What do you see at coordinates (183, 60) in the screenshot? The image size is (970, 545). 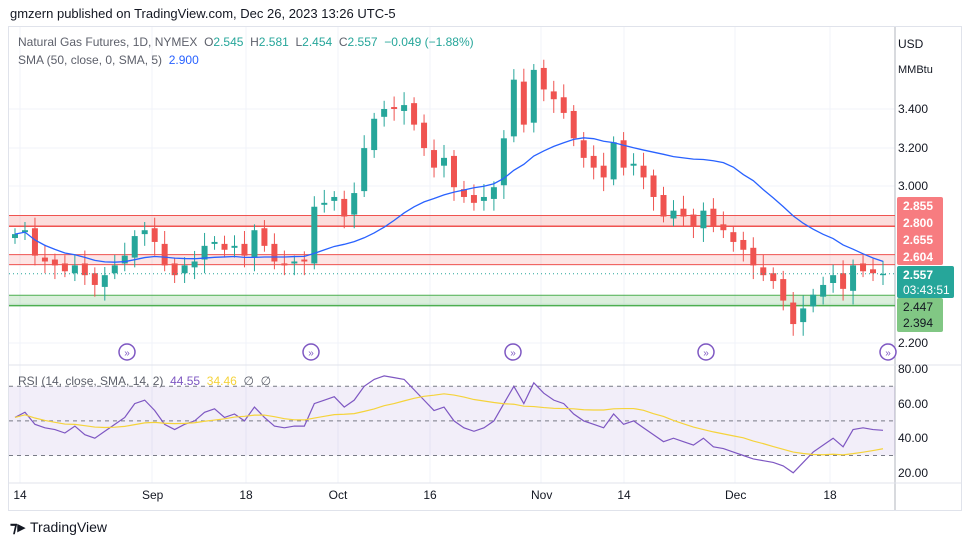 I see `sma-value: 2.900` at bounding box center [183, 60].